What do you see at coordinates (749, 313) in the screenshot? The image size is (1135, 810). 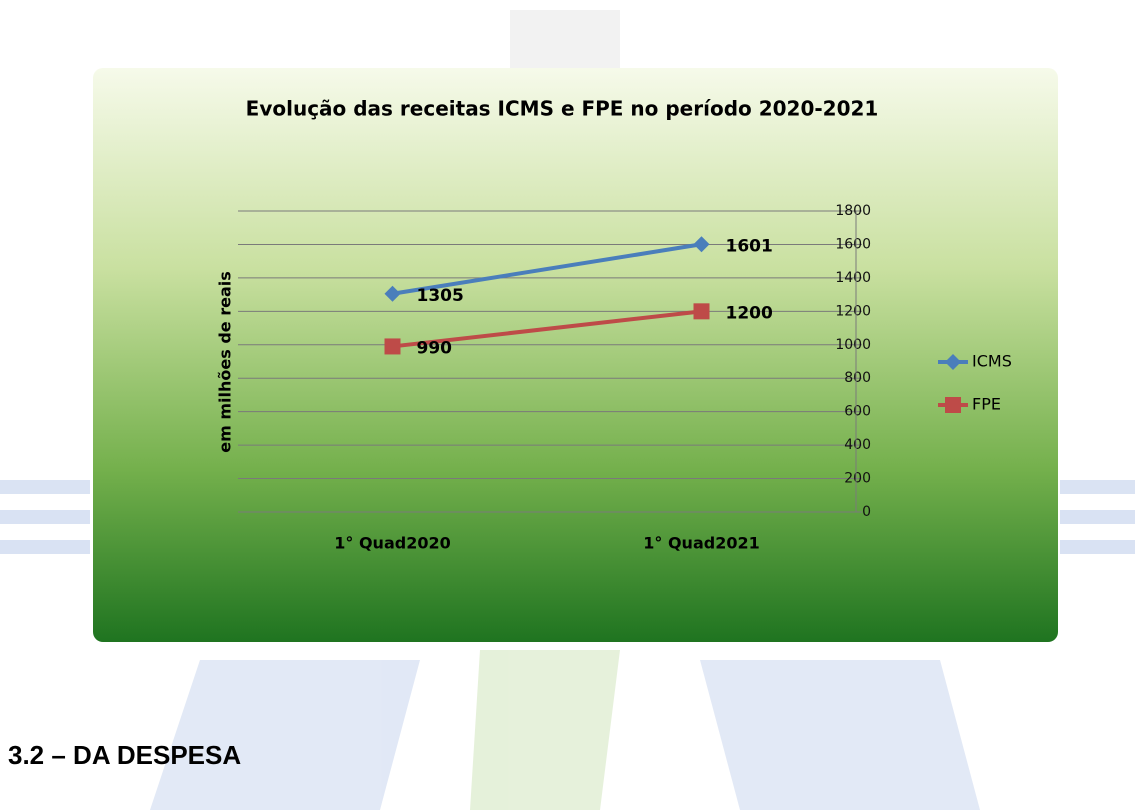 I see `data-label: 1200` at bounding box center [749, 313].